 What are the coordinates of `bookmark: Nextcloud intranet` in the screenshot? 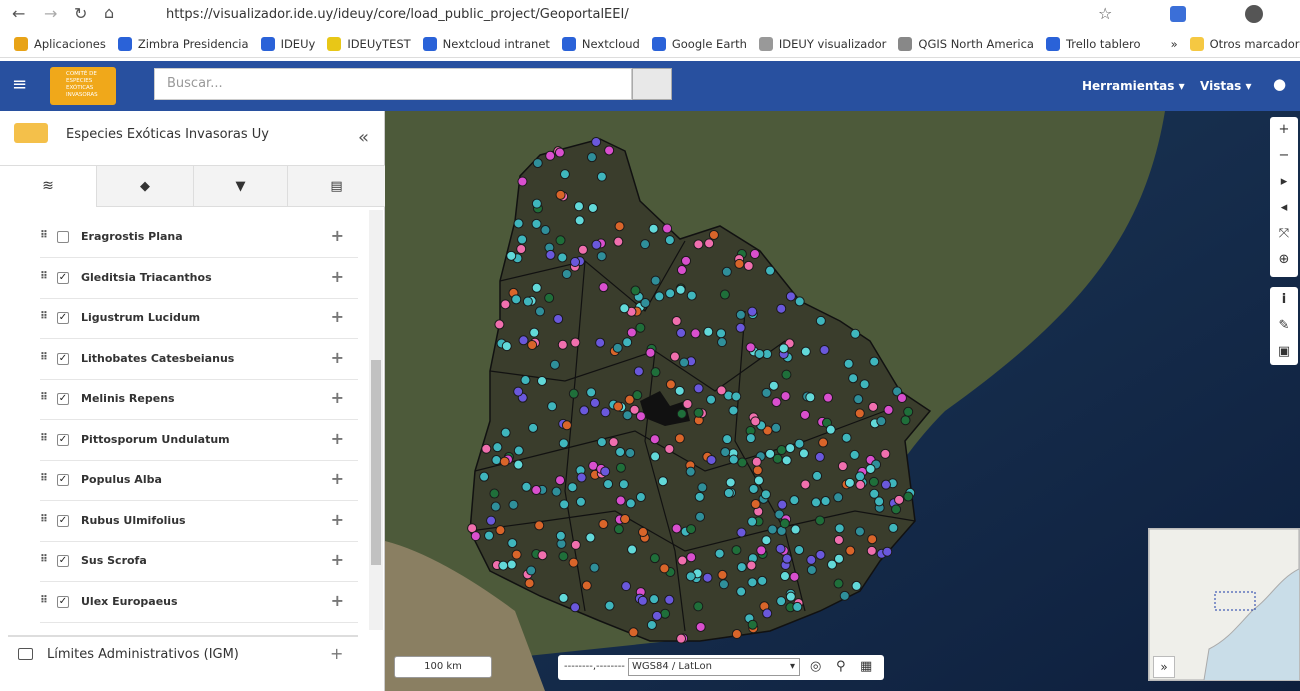 It's located at (486, 43).